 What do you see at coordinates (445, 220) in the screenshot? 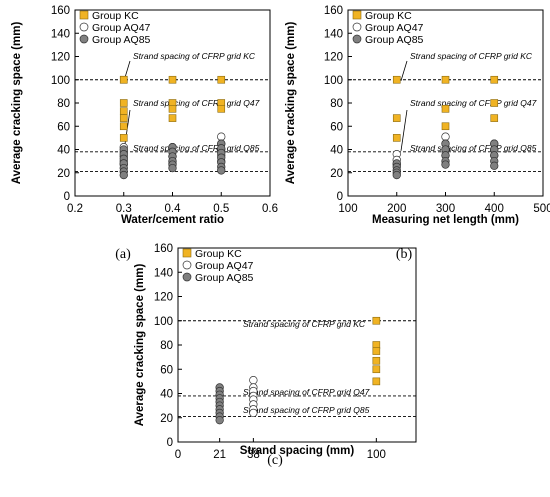
I see `x-axis-title: Measuring net length (mm)` at bounding box center [445, 220].